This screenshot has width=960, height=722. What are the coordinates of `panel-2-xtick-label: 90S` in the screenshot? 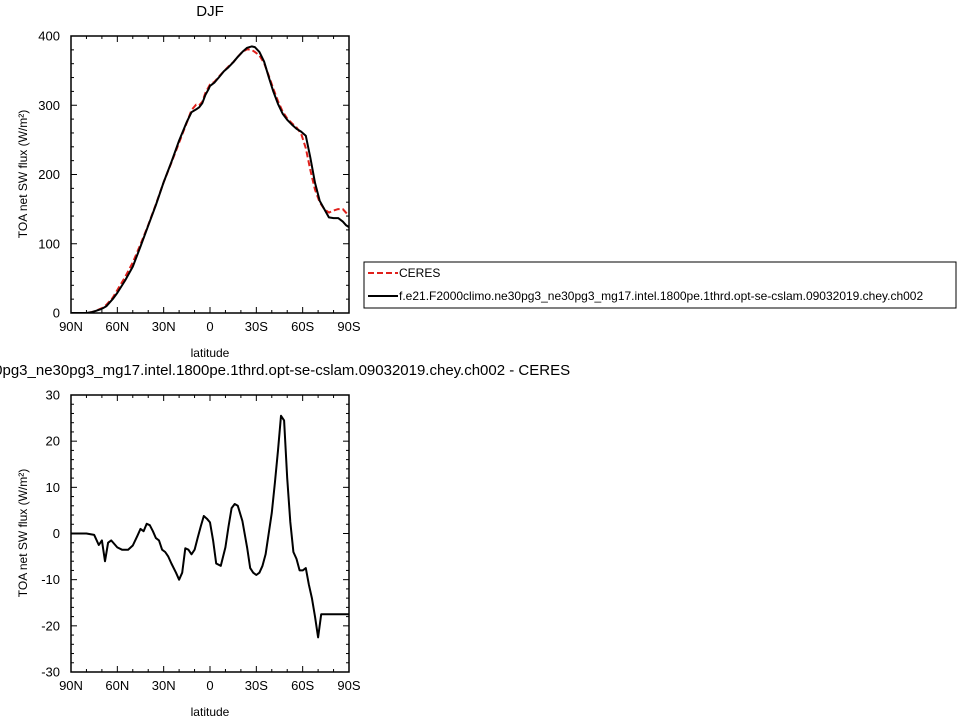 It's located at (348, 685).